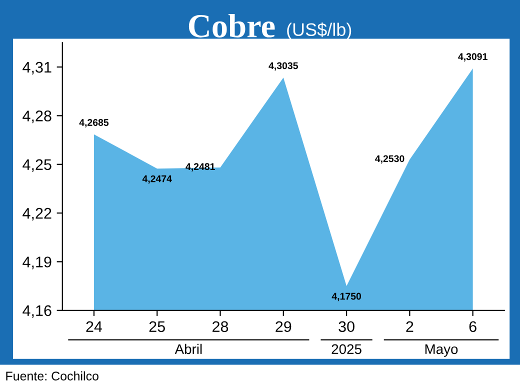  I want to click on y-tick-label: 4,25, so click(37, 165).